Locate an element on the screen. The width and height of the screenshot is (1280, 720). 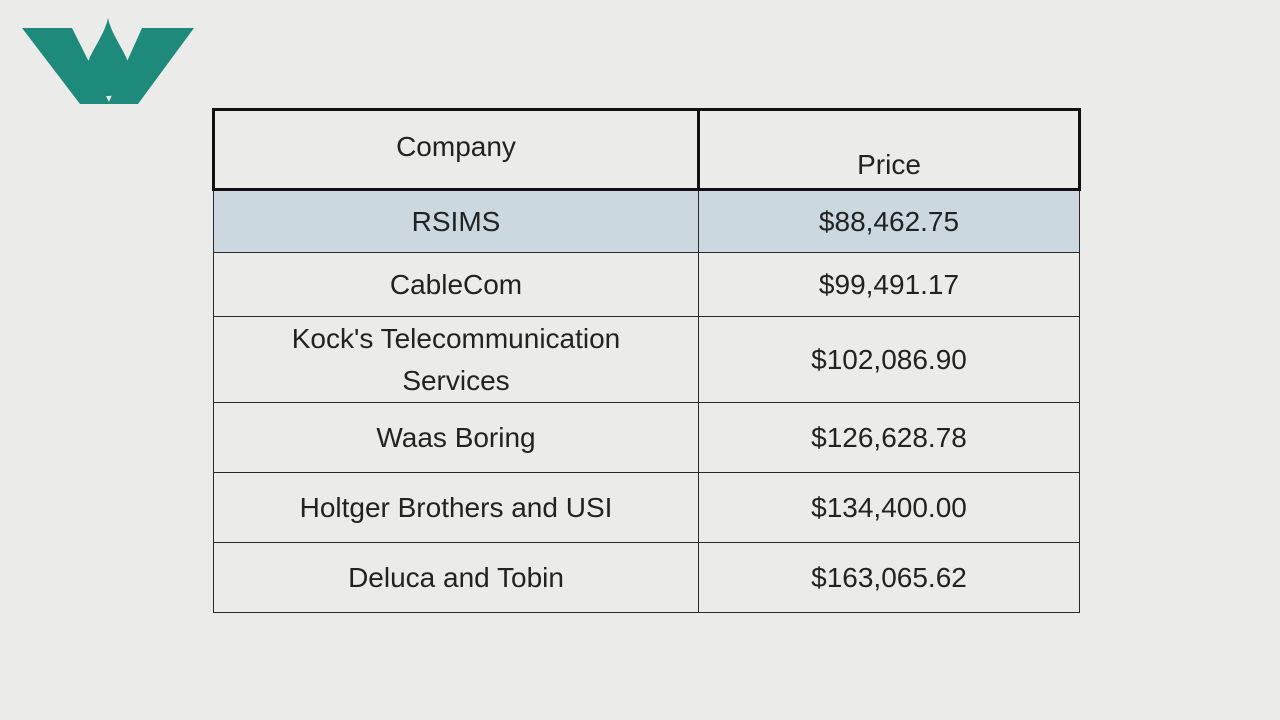
price-cell: $134,400.00 is located at coordinates (889, 507).